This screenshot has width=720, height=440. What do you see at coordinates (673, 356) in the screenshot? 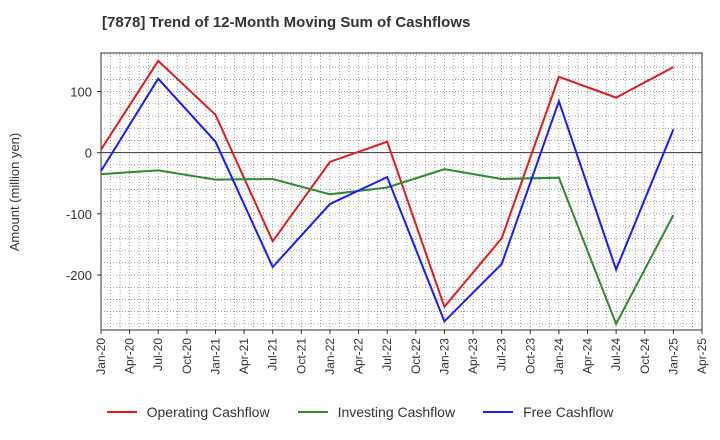
I see `x-tick-label: Jan-25` at bounding box center [673, 356].